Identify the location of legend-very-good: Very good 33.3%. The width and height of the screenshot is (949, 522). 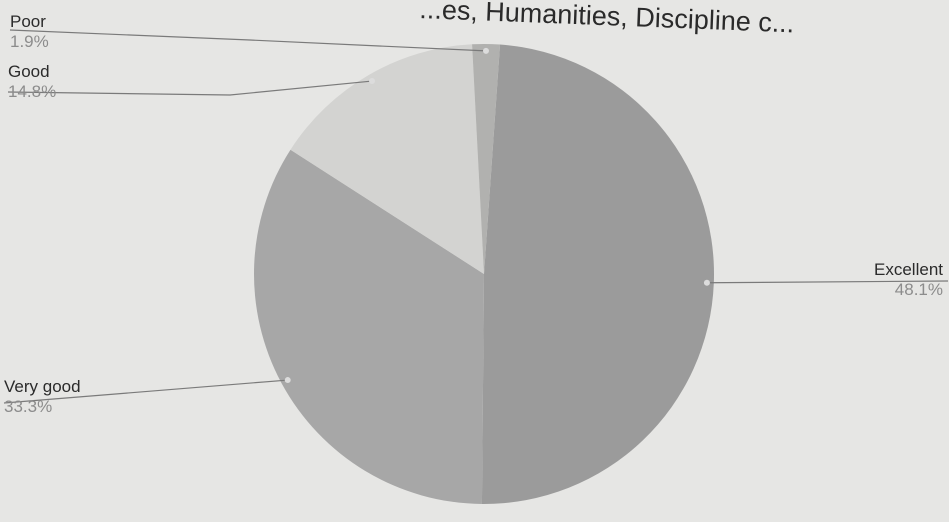
(42, 397).